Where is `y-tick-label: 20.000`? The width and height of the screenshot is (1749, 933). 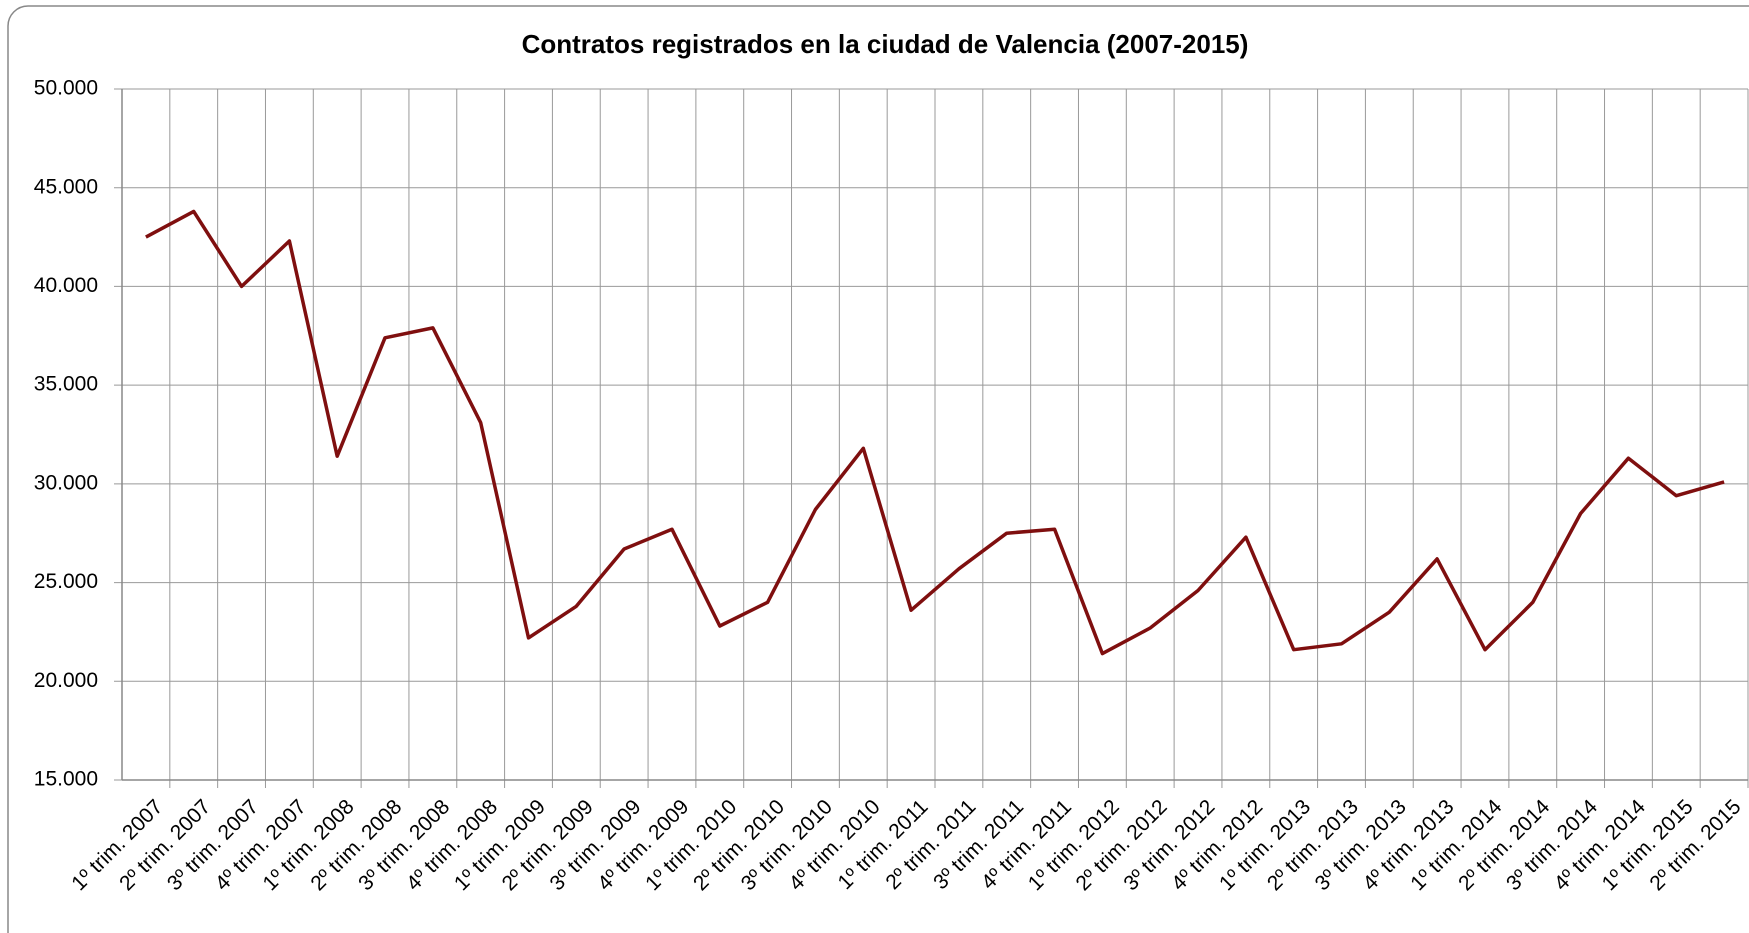 y-tick-label: 20.000 is located at coordinates (66, 680).